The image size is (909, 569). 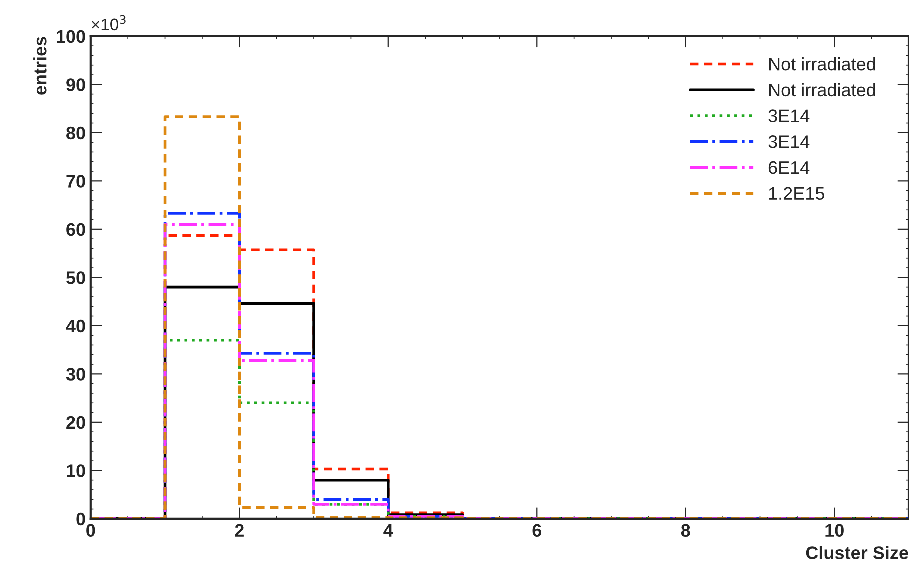 I want to click on y-tick-label: 0, so click(x=81, y=519).